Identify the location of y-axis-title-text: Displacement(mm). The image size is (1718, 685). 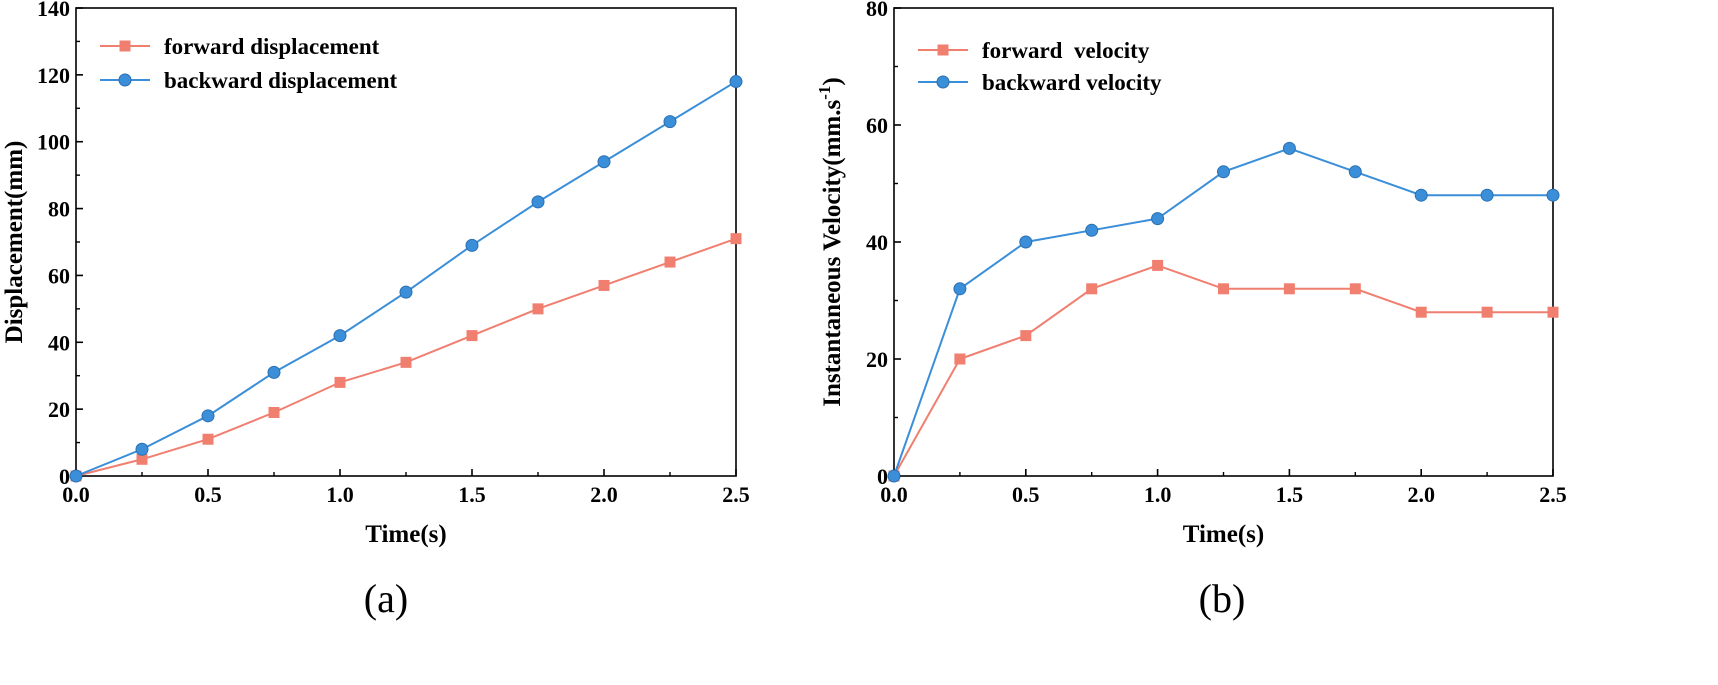
(14, 242).